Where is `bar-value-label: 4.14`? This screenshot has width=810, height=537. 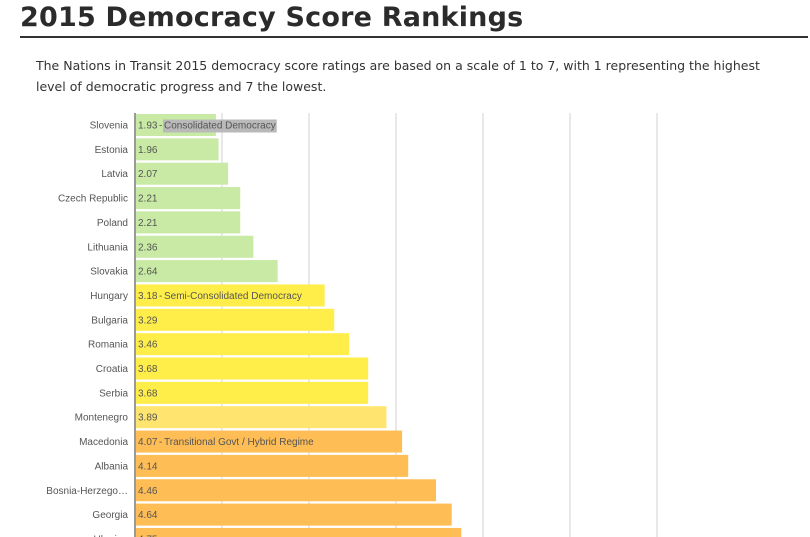 bar-value-label: 4.14 is located at coordinates (148, 466).